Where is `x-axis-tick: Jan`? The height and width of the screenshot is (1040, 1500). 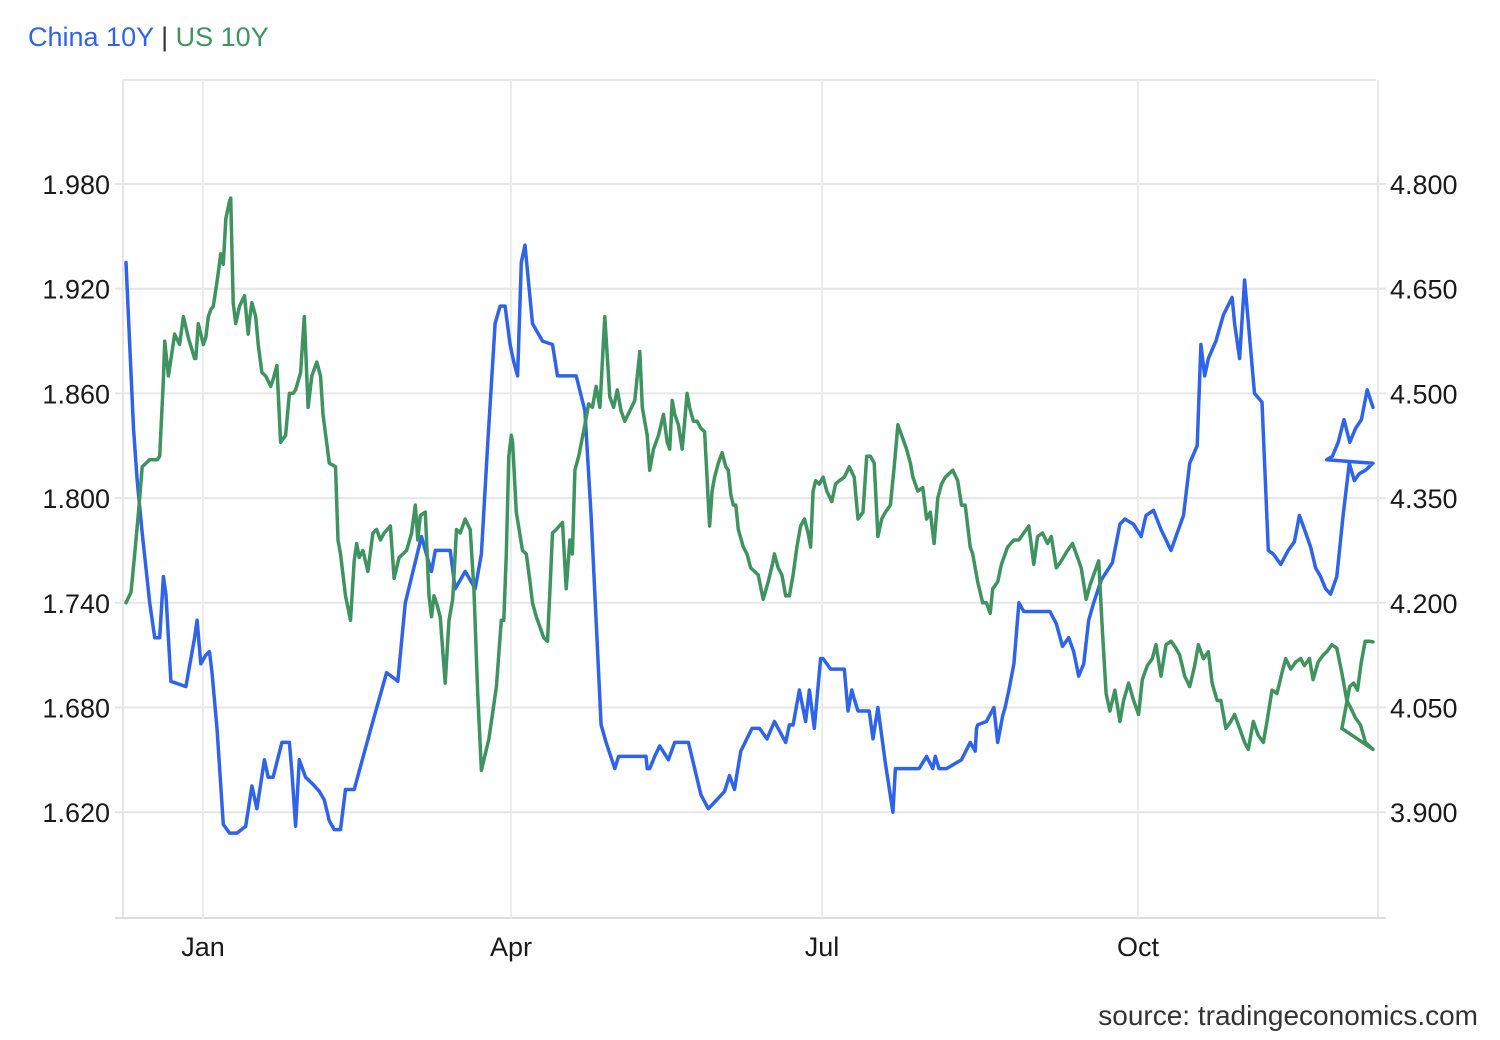 x-axis-tick: Jan is located at coordinates (203, 947).